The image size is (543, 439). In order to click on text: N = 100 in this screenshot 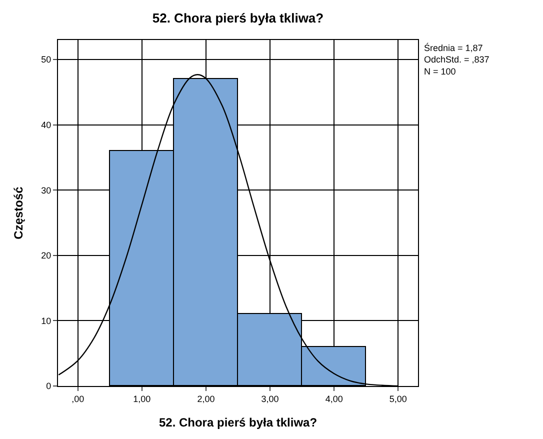, I will do `click(440, 71)`.